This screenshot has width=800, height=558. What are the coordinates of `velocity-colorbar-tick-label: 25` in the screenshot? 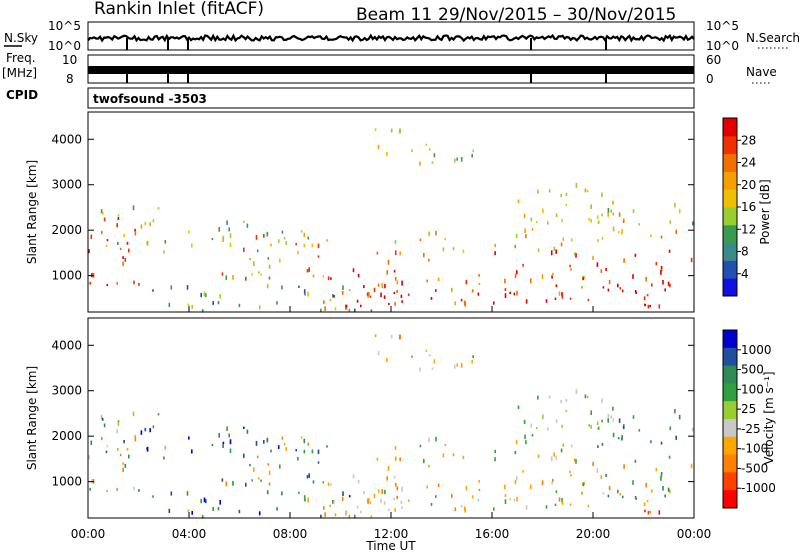 It's located at (748, 409).